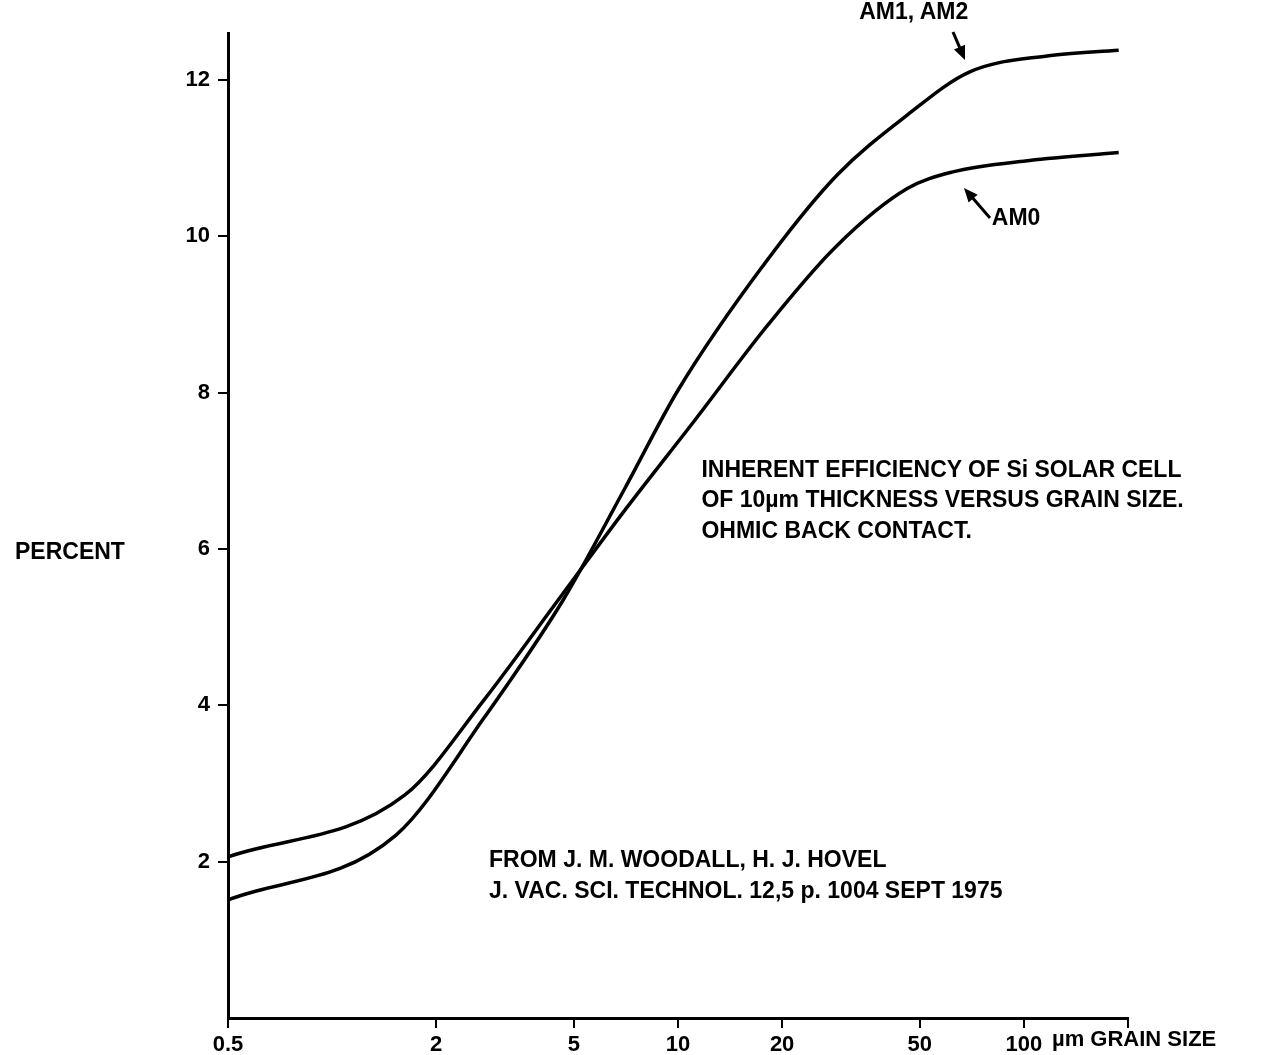  What do you see at coordinates (203, 548) in the screenshot?
I see `y-tick-label: 6` at bounding box center [203, 548].